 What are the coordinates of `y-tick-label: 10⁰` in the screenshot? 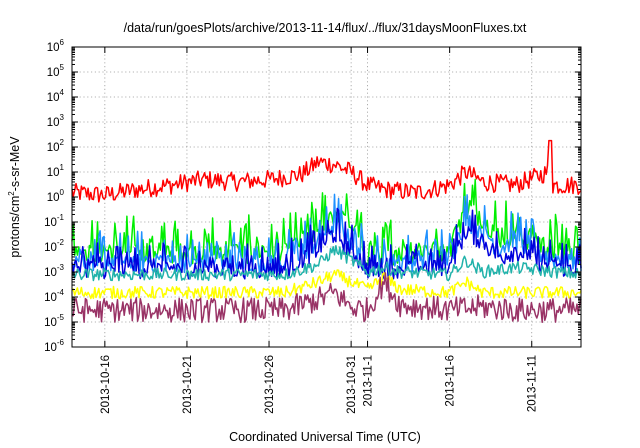 It's located at (56, 196).